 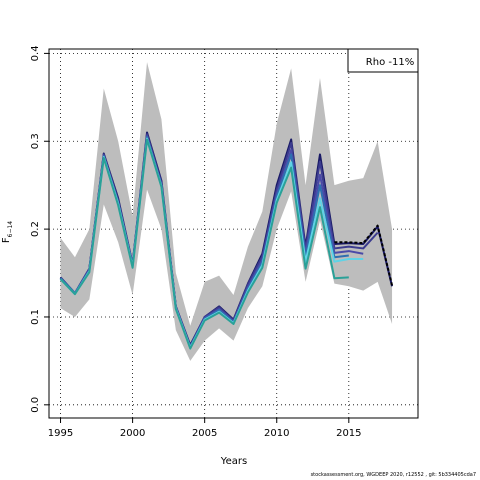 I want to click on y-axis-title-main: F, so click(x=6, y=240).